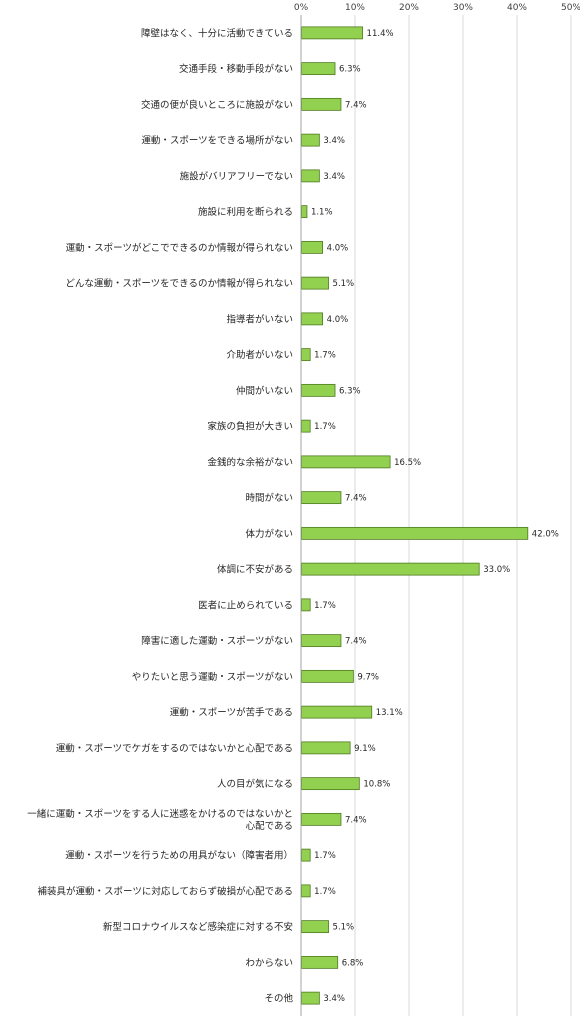  I want to click on category-label: 施設に利用を断られる, so click(245, 212).